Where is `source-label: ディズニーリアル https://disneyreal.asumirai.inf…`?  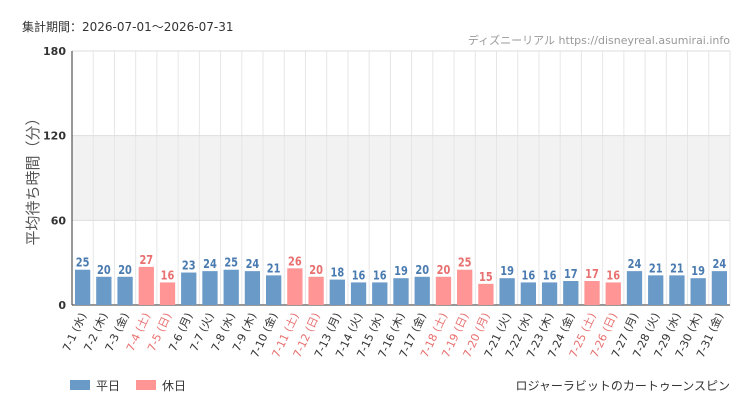 source-label: ディズニーリアル https://disneyreal.asumirai.inf… is located at coordinates (599, 40).